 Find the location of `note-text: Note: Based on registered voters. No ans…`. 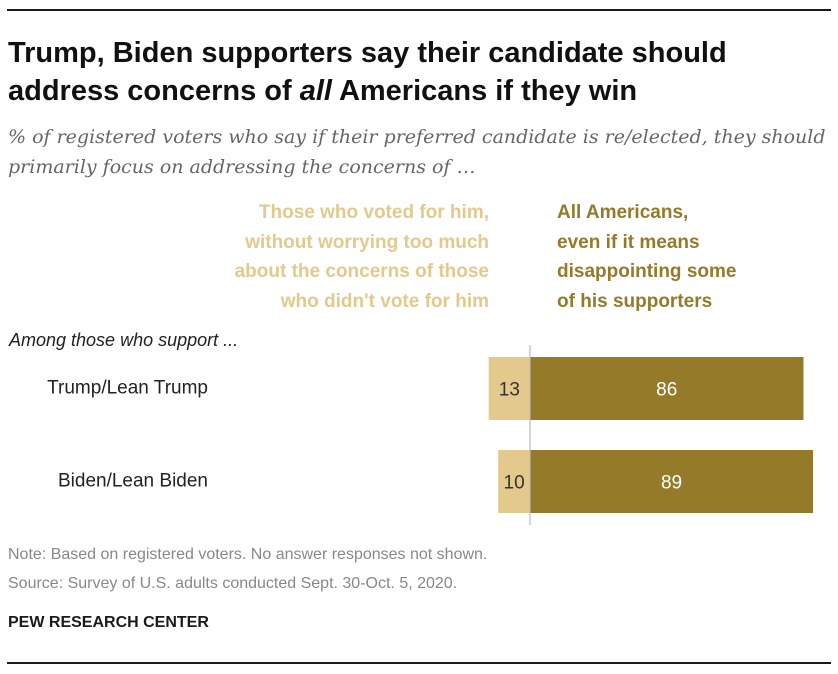

note-text: Note: Based on registered voters. No ans… is located at coordinates (248, 554).